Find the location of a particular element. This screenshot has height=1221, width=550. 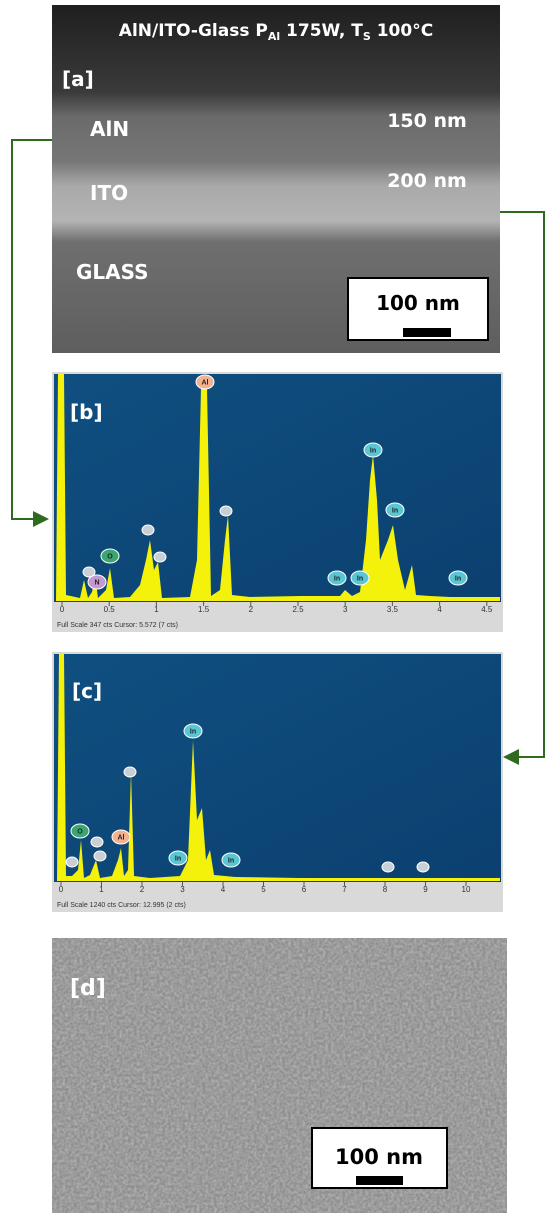

axis: 0 1 2 3 4 5 6 7 8 9 10 is located at coordinates (265, 888).